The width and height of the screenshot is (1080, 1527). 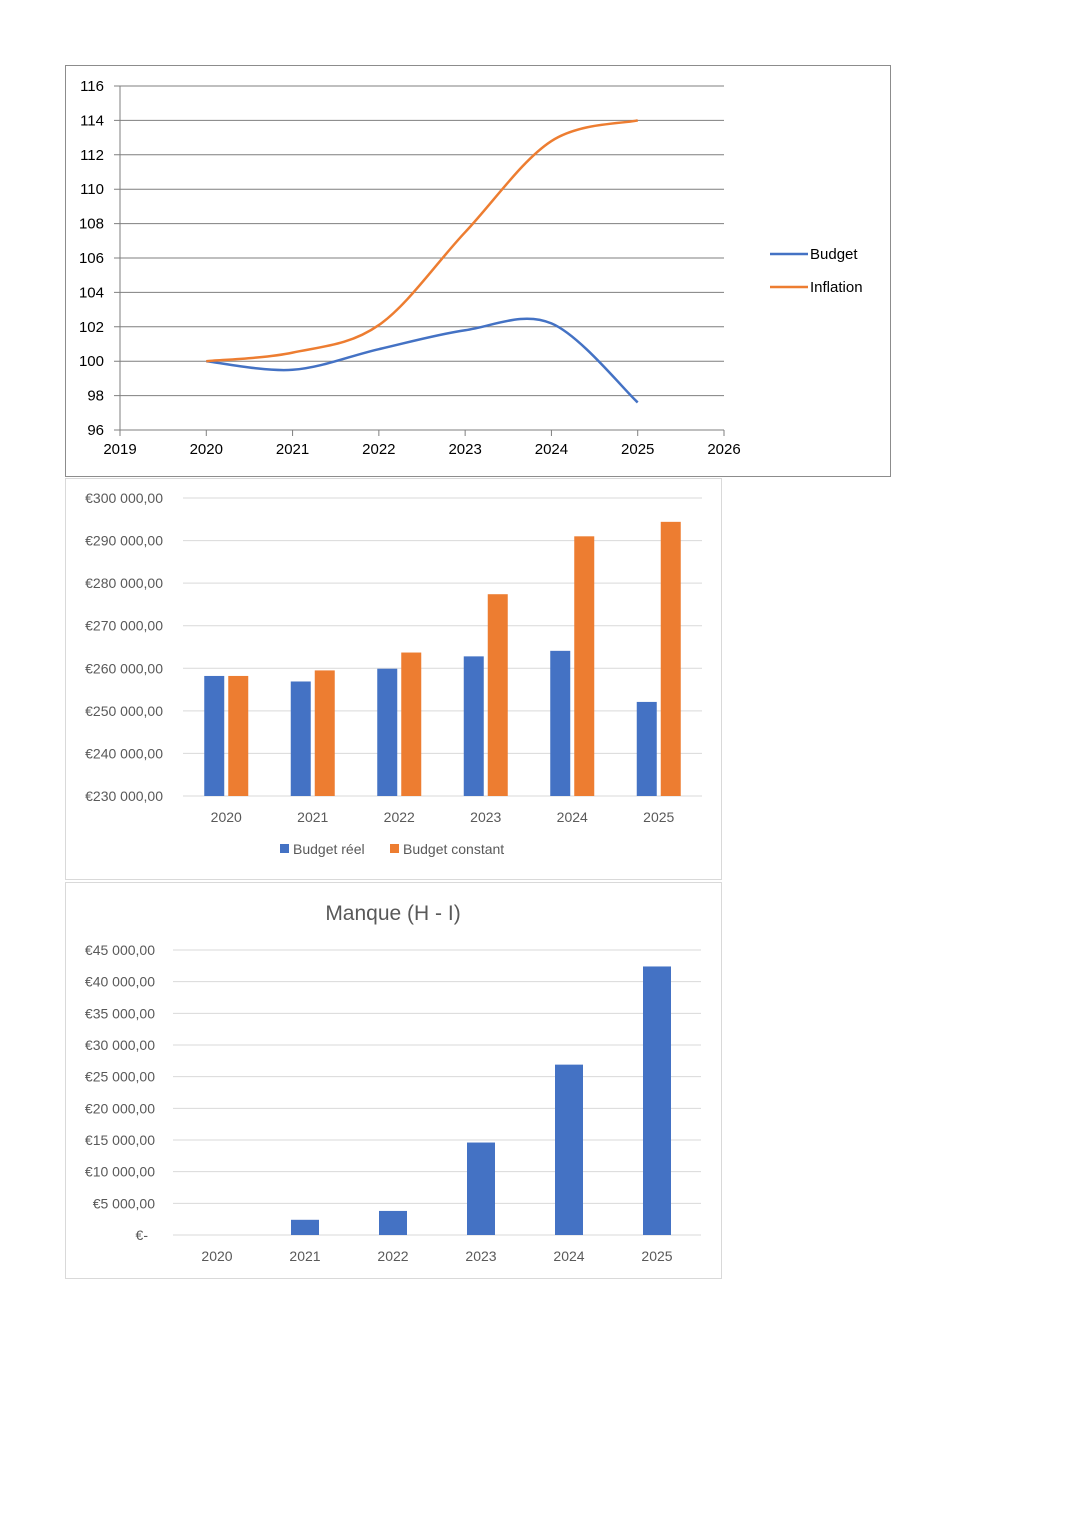 I want to click on y-tick-label: €30 000,00, so click(x=120, y=1045).